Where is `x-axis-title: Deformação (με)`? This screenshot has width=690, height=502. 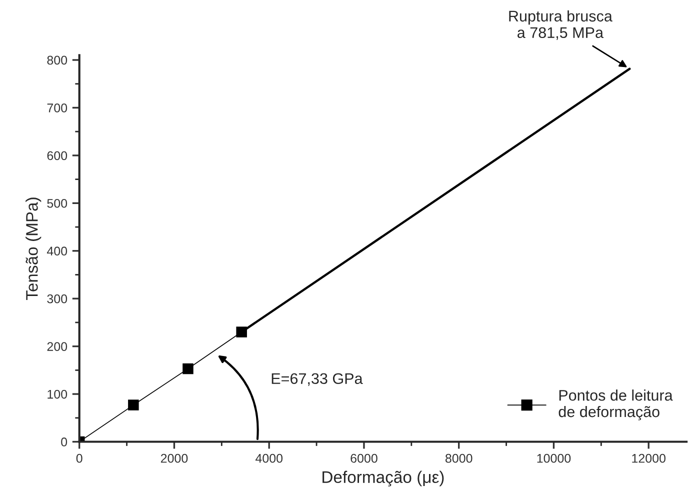
x-axis-title: Deformação (με) is located at coordinates (383, 478).